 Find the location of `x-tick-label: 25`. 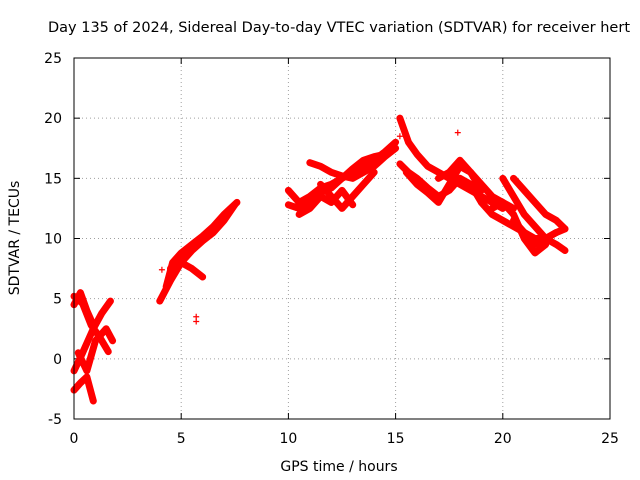

x-tick-label: 25 is located at coordinates (610, 439).